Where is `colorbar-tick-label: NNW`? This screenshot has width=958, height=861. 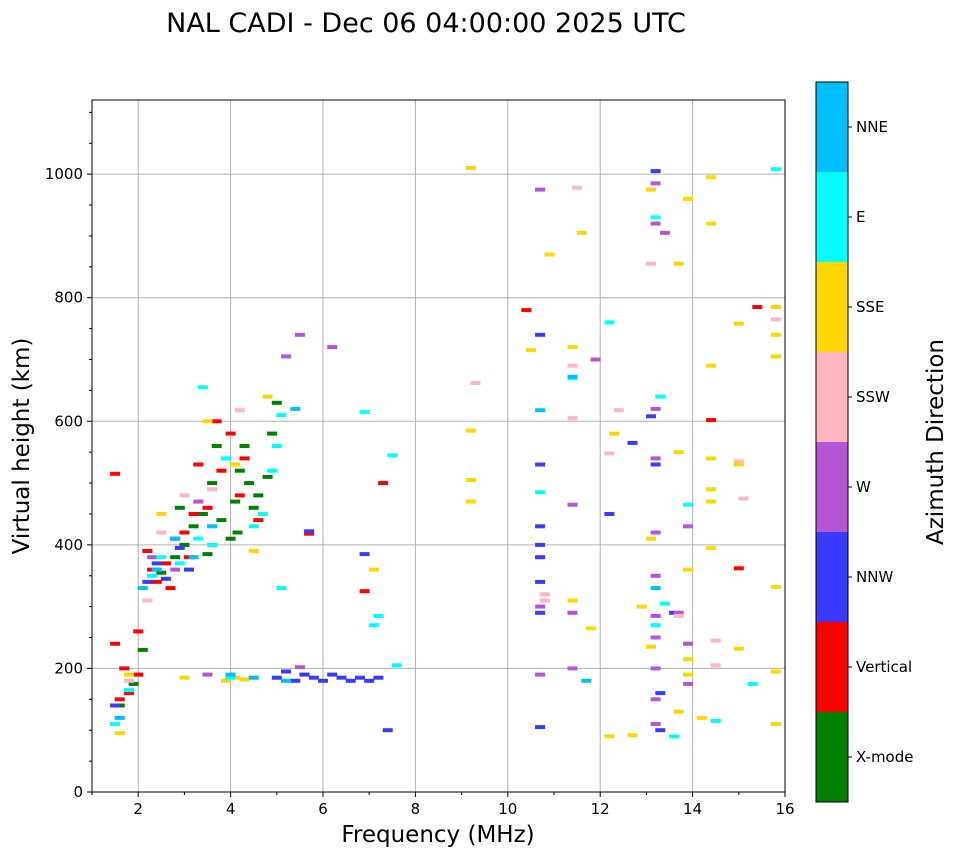
colorbar-tick-label: NNW is located at coordinates (874, 577).